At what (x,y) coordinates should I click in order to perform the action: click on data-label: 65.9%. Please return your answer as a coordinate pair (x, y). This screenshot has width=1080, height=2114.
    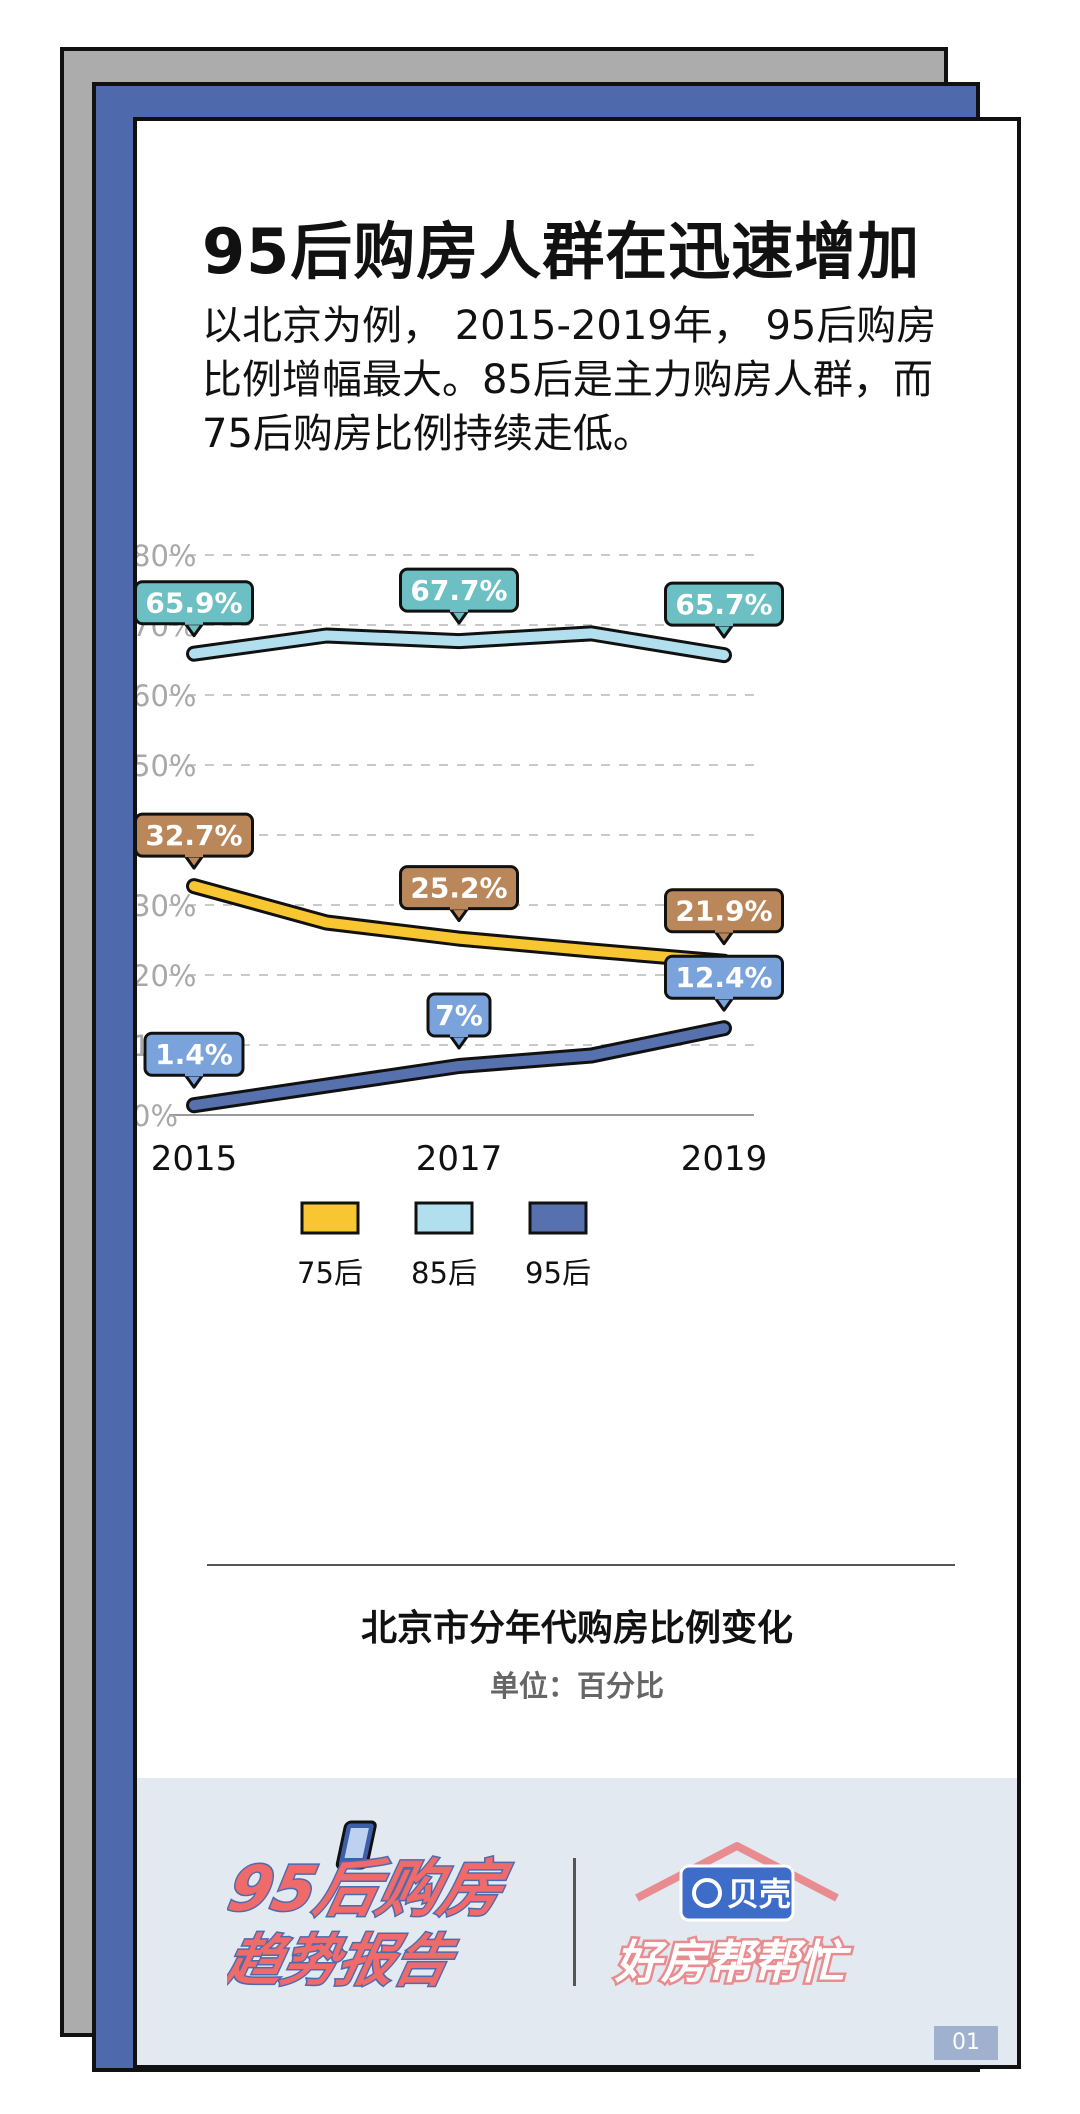
    Looking at the image, I should click on (193, 603).